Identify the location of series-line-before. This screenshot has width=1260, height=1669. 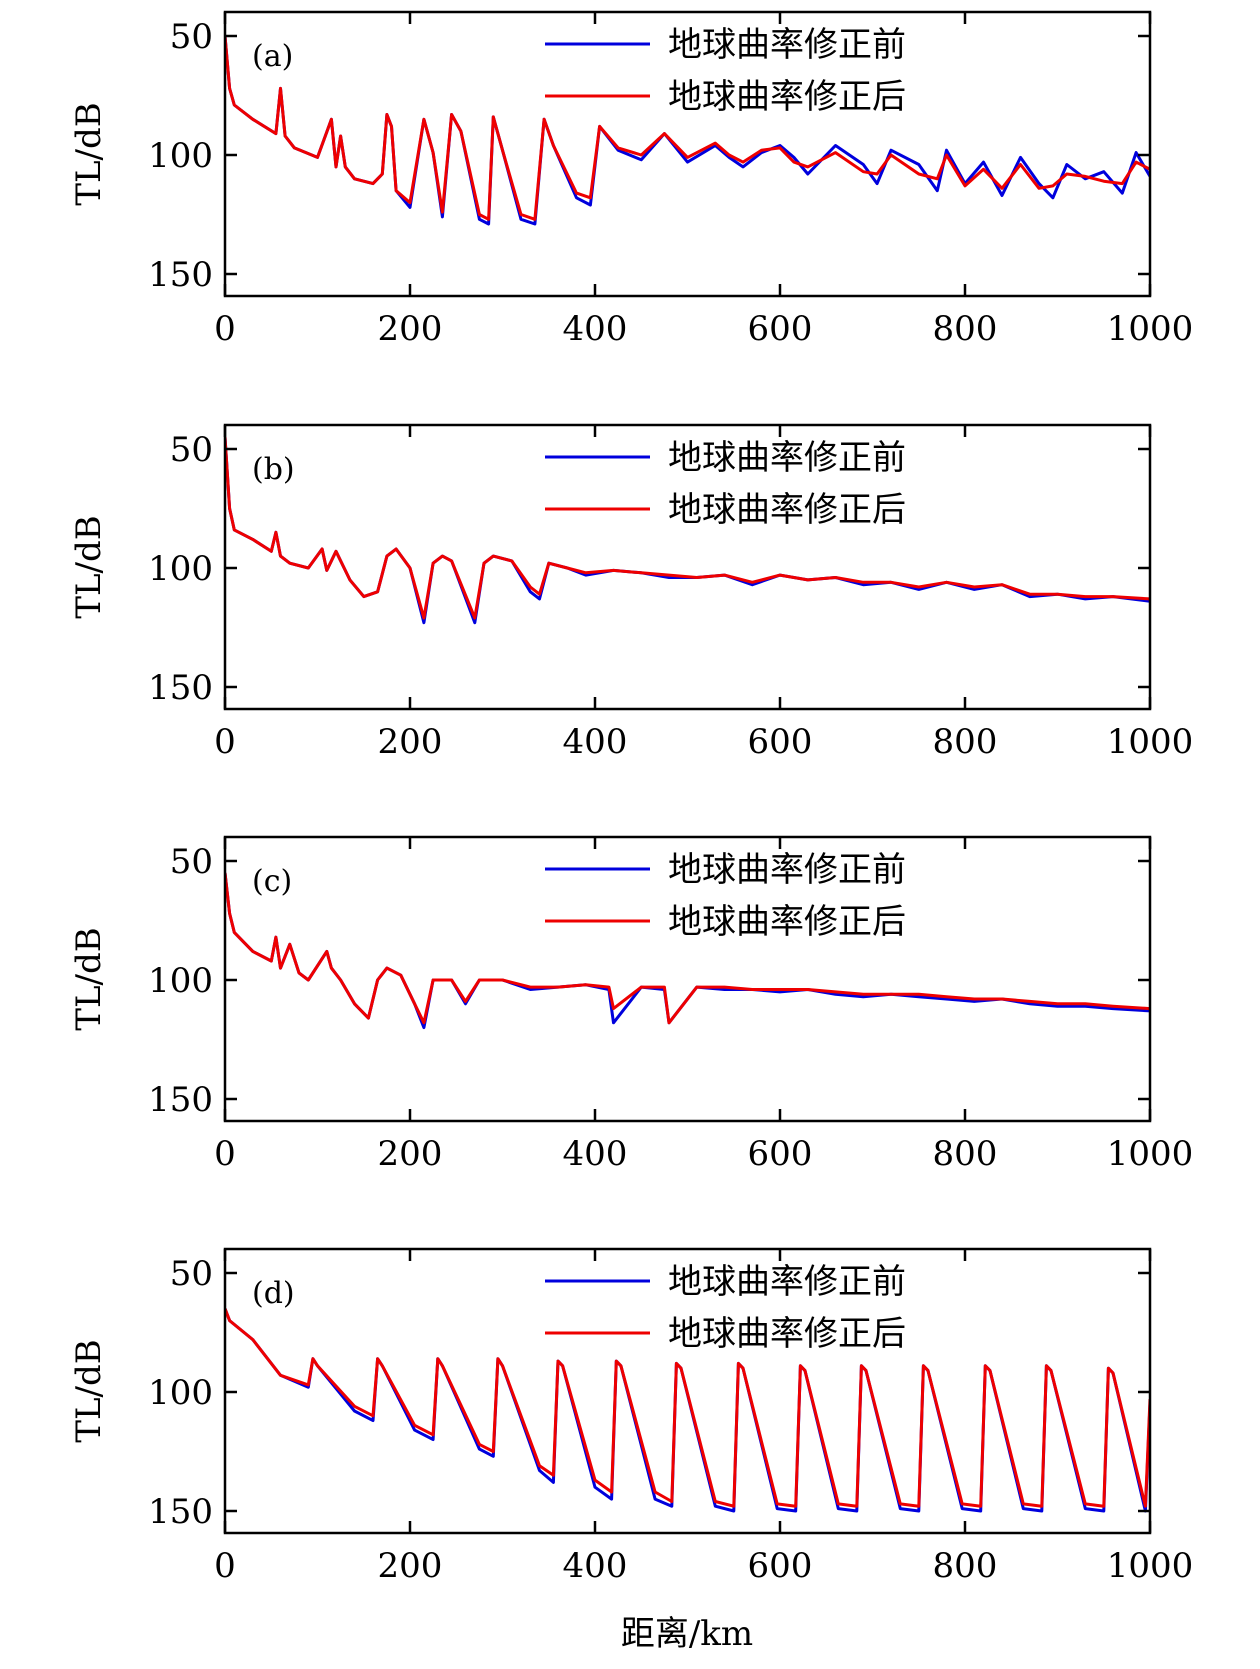
(687, 951).